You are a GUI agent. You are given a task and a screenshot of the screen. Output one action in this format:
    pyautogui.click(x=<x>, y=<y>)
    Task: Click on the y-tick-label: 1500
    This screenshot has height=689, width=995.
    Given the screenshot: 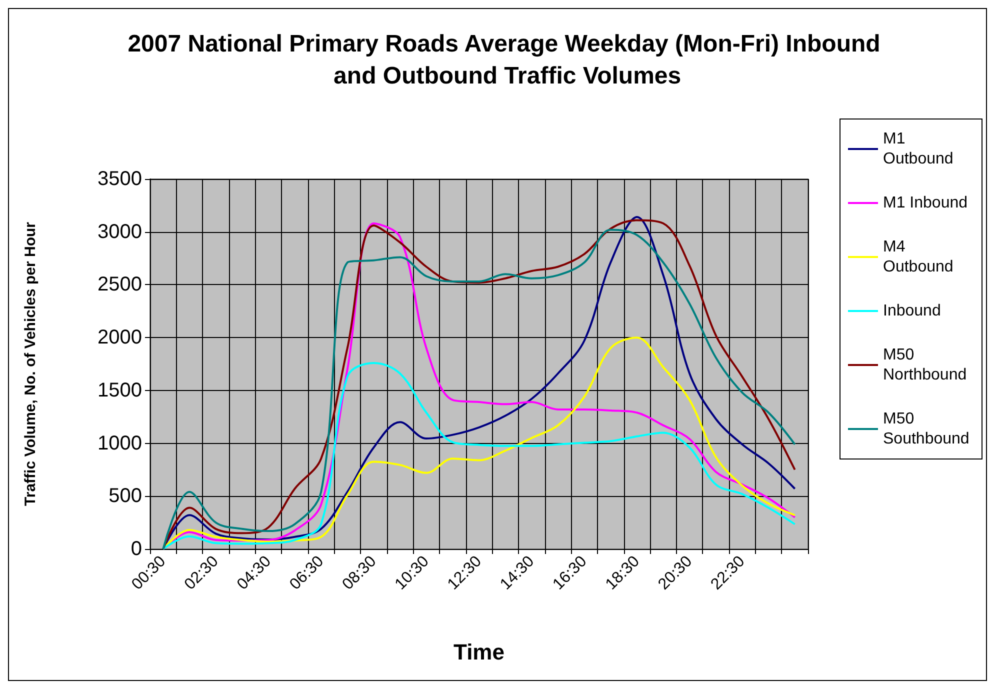 What is the action you would take?
    pyautogui.click(x=120, y=390)
    